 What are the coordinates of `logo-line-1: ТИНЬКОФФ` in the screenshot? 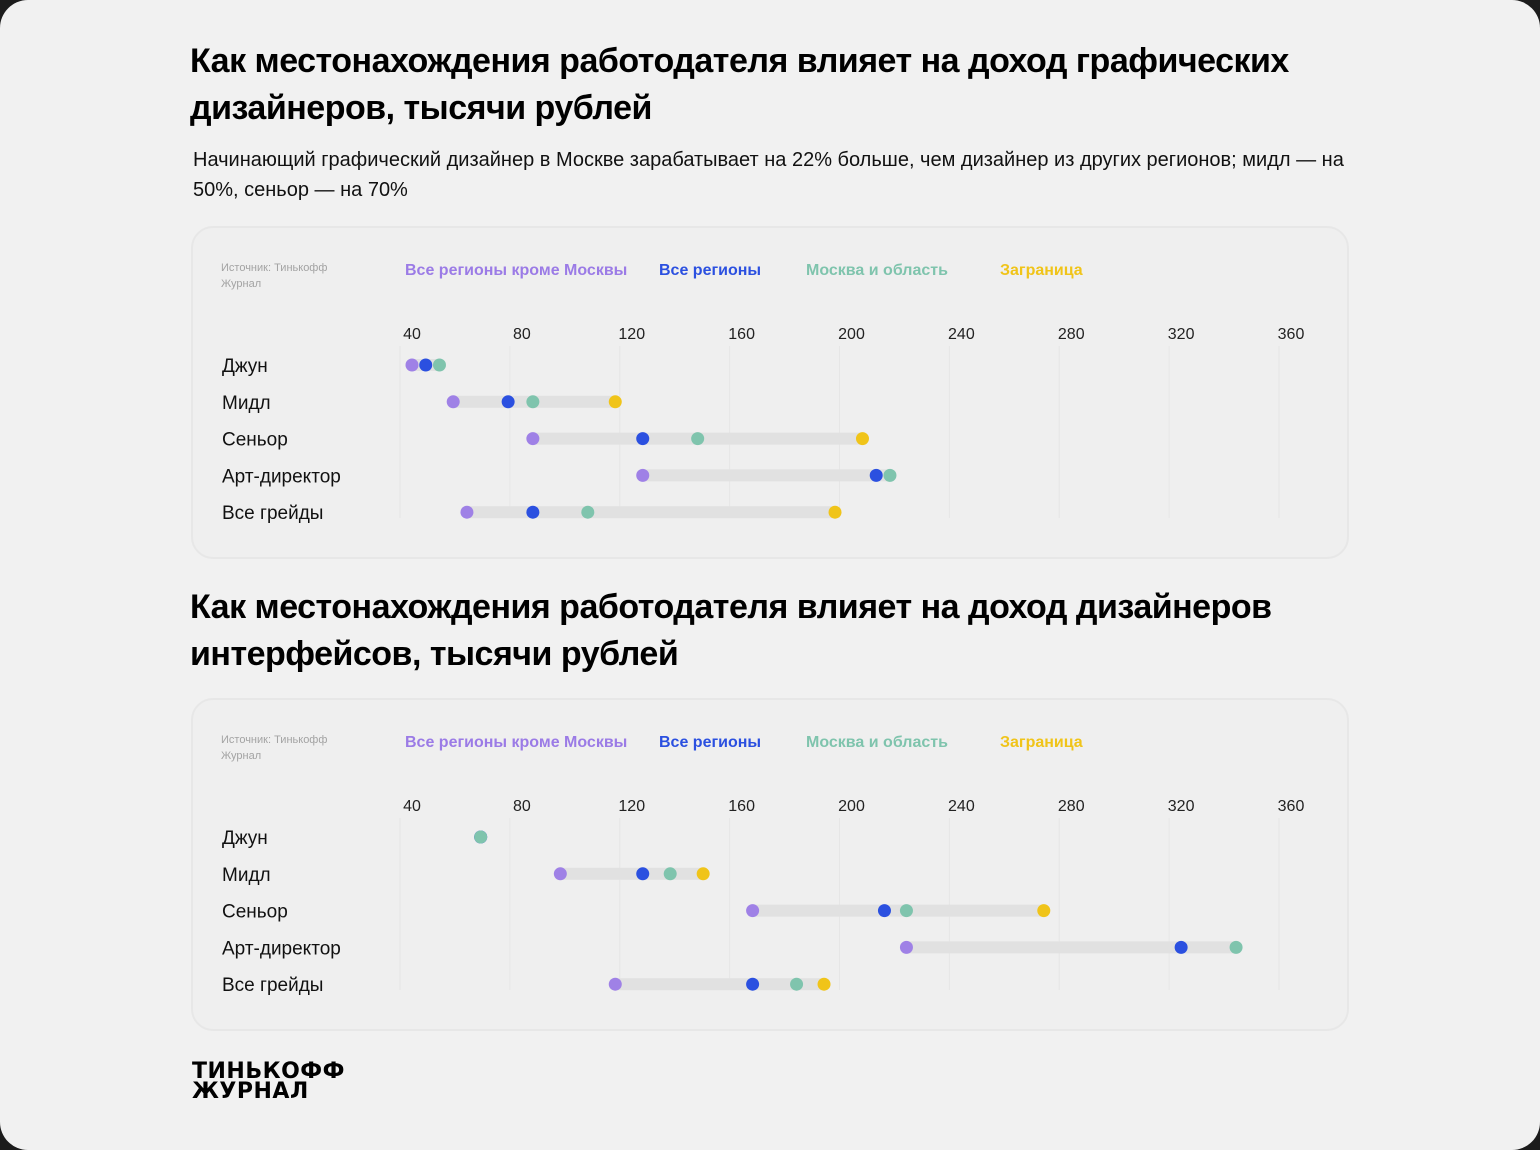 It's located at (268, 1071).